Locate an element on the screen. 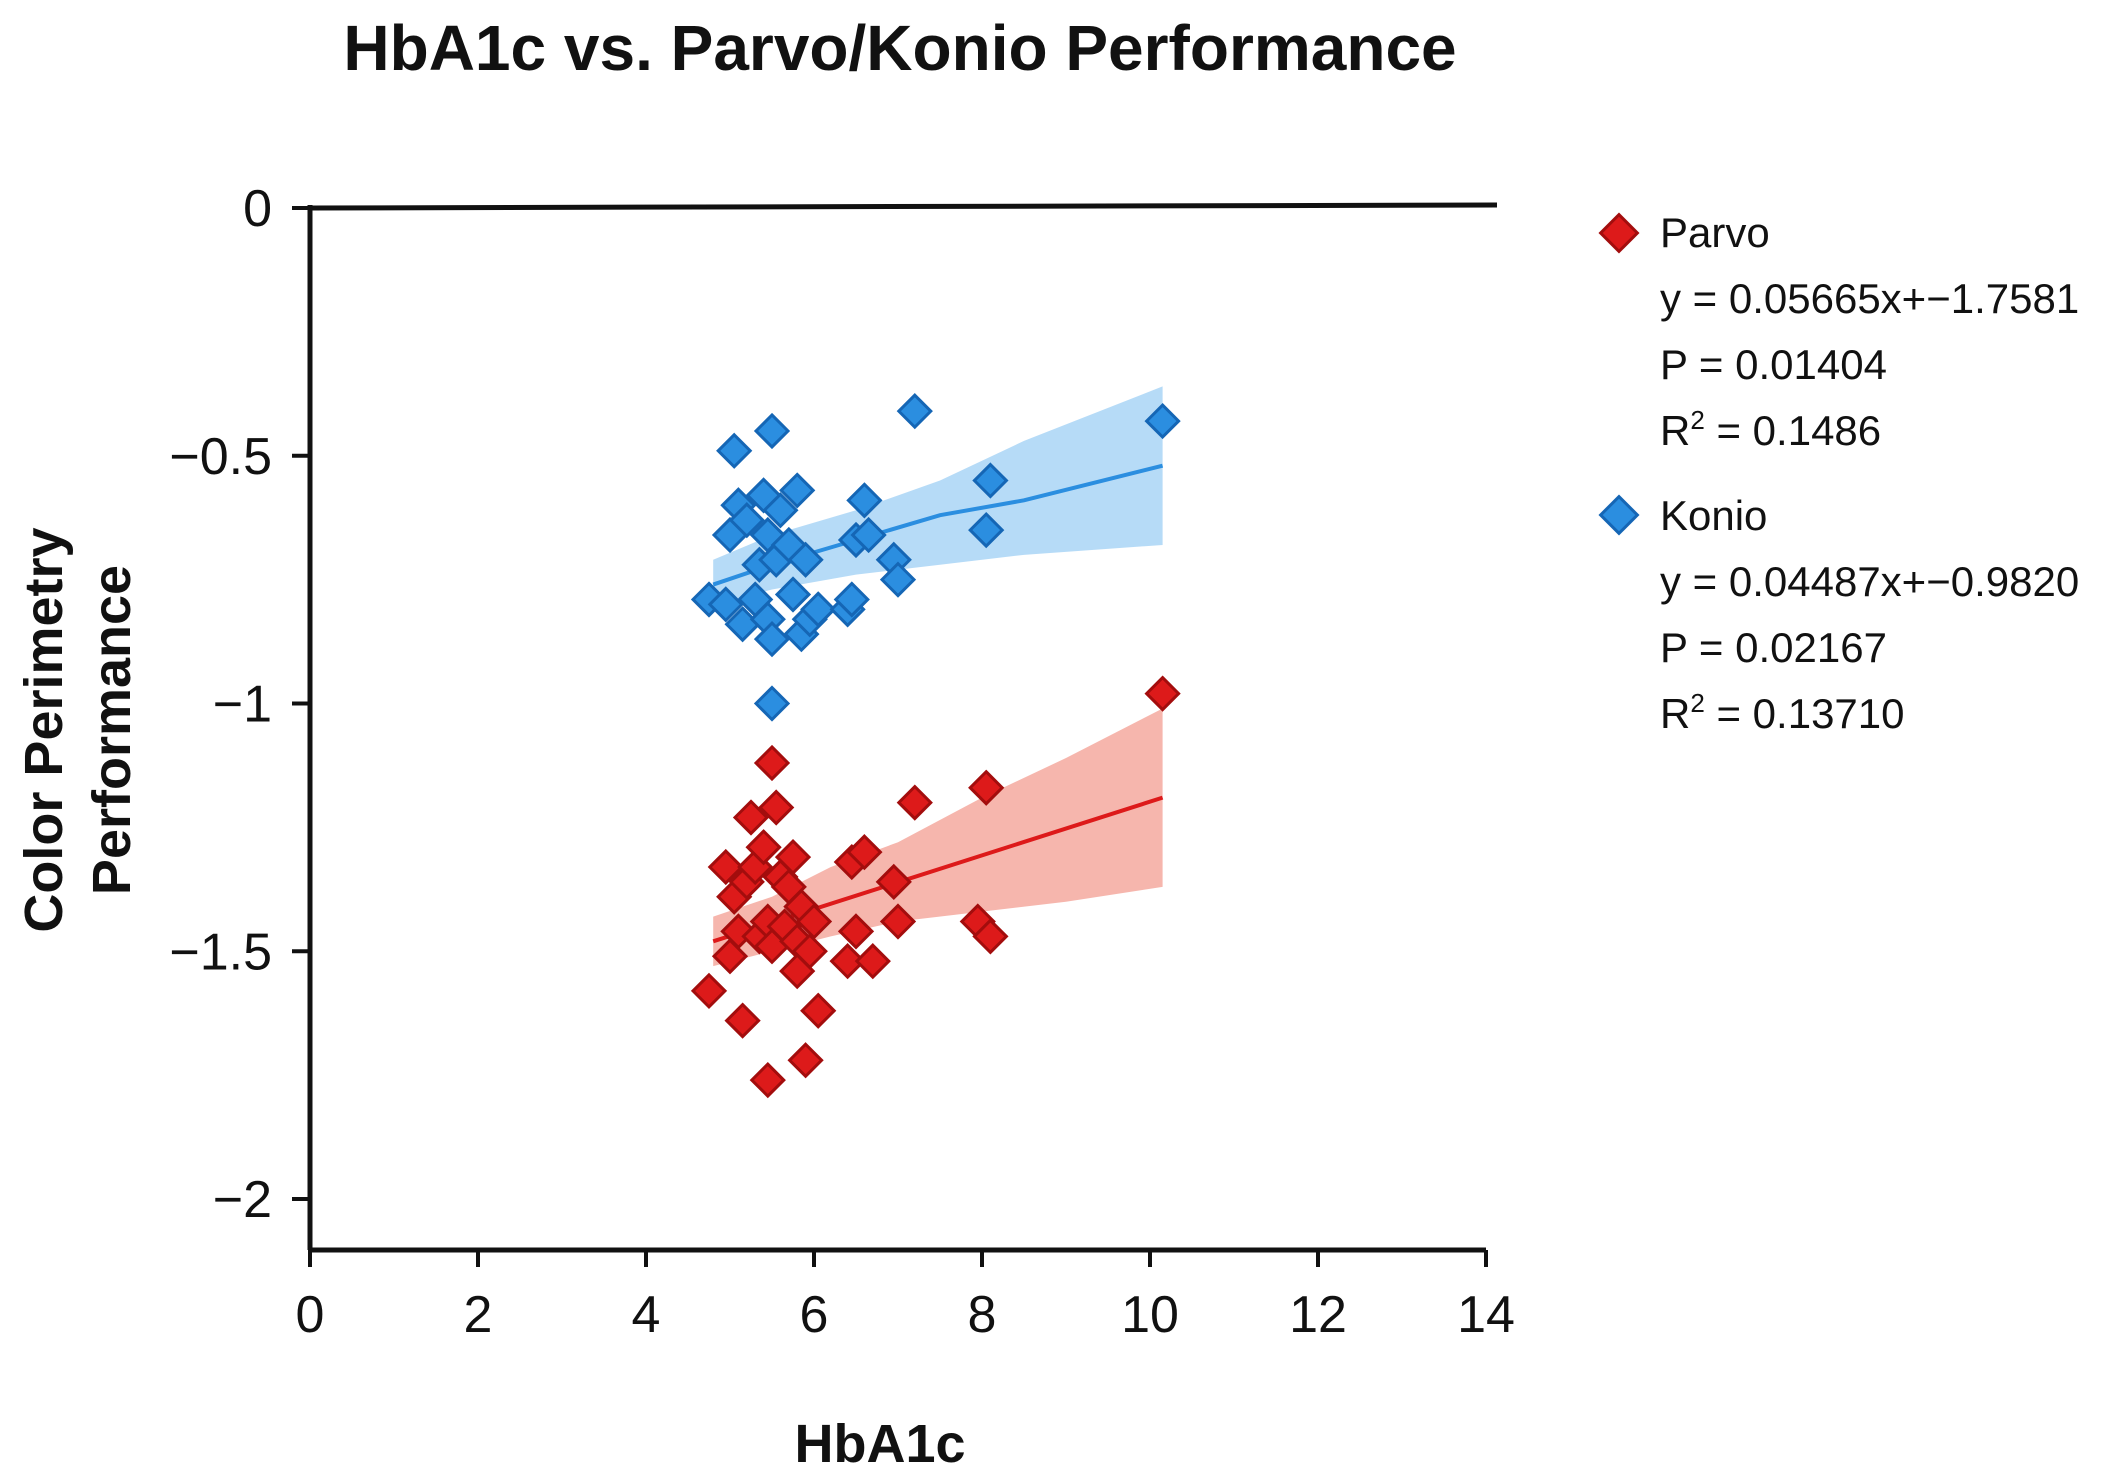 This screenshot has height=1479, width=2117. legend-r2-parvo-value: = 0.1486 is located at coordinates (1793, 430).